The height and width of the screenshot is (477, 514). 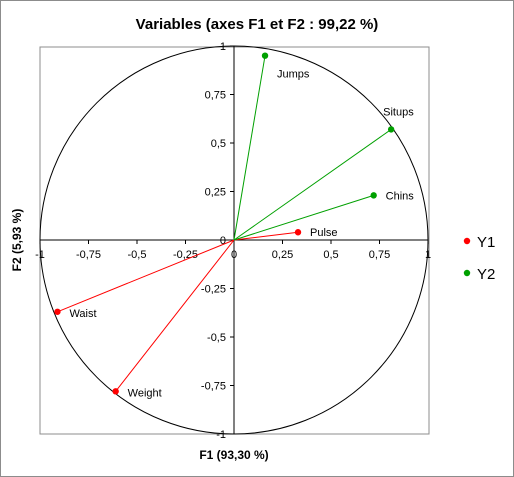 What do you see at coordinates (213, 387) in the screenshot?
I see `y-tick-label: -0,75` at bounding box center [213, 387].